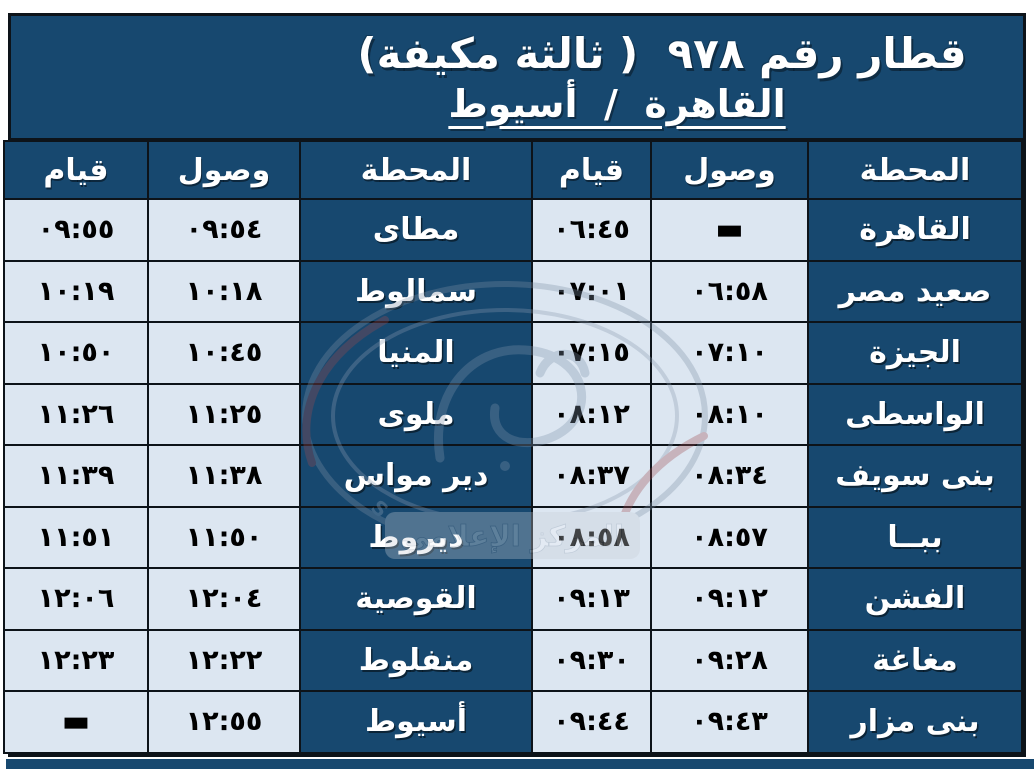 This screenshot has height=769, width=1034. Describe the element at coordinates (76, 537) in the screenshot. I see `departure-time-cell: ١١:٥١` at that location.